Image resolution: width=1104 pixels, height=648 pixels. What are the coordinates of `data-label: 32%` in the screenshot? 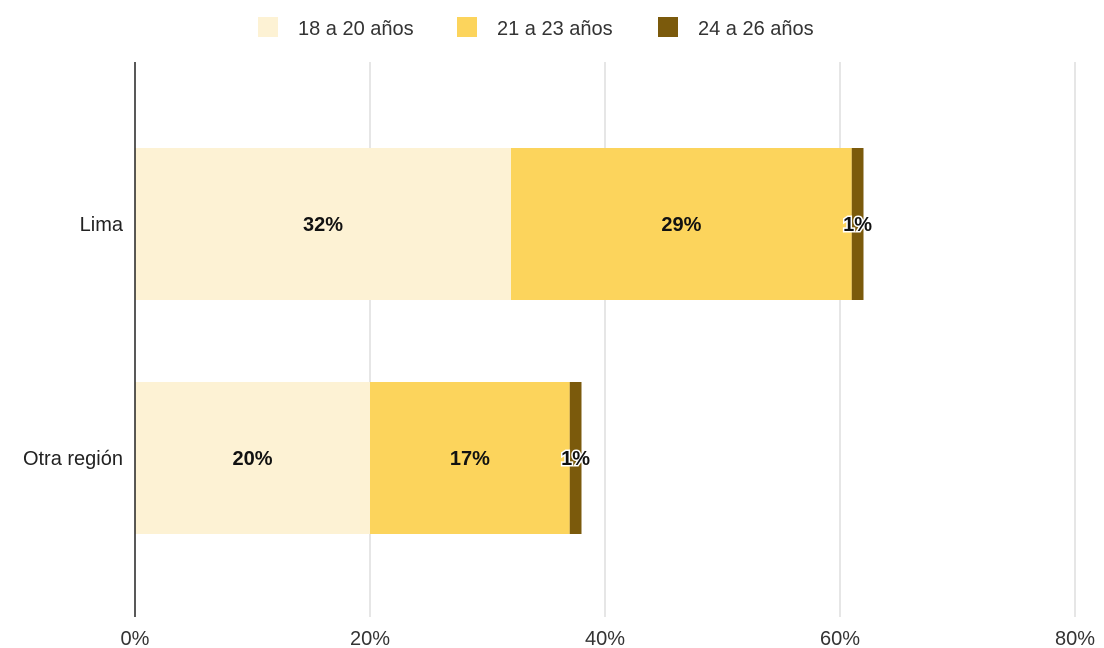 It's located at (323, 225).